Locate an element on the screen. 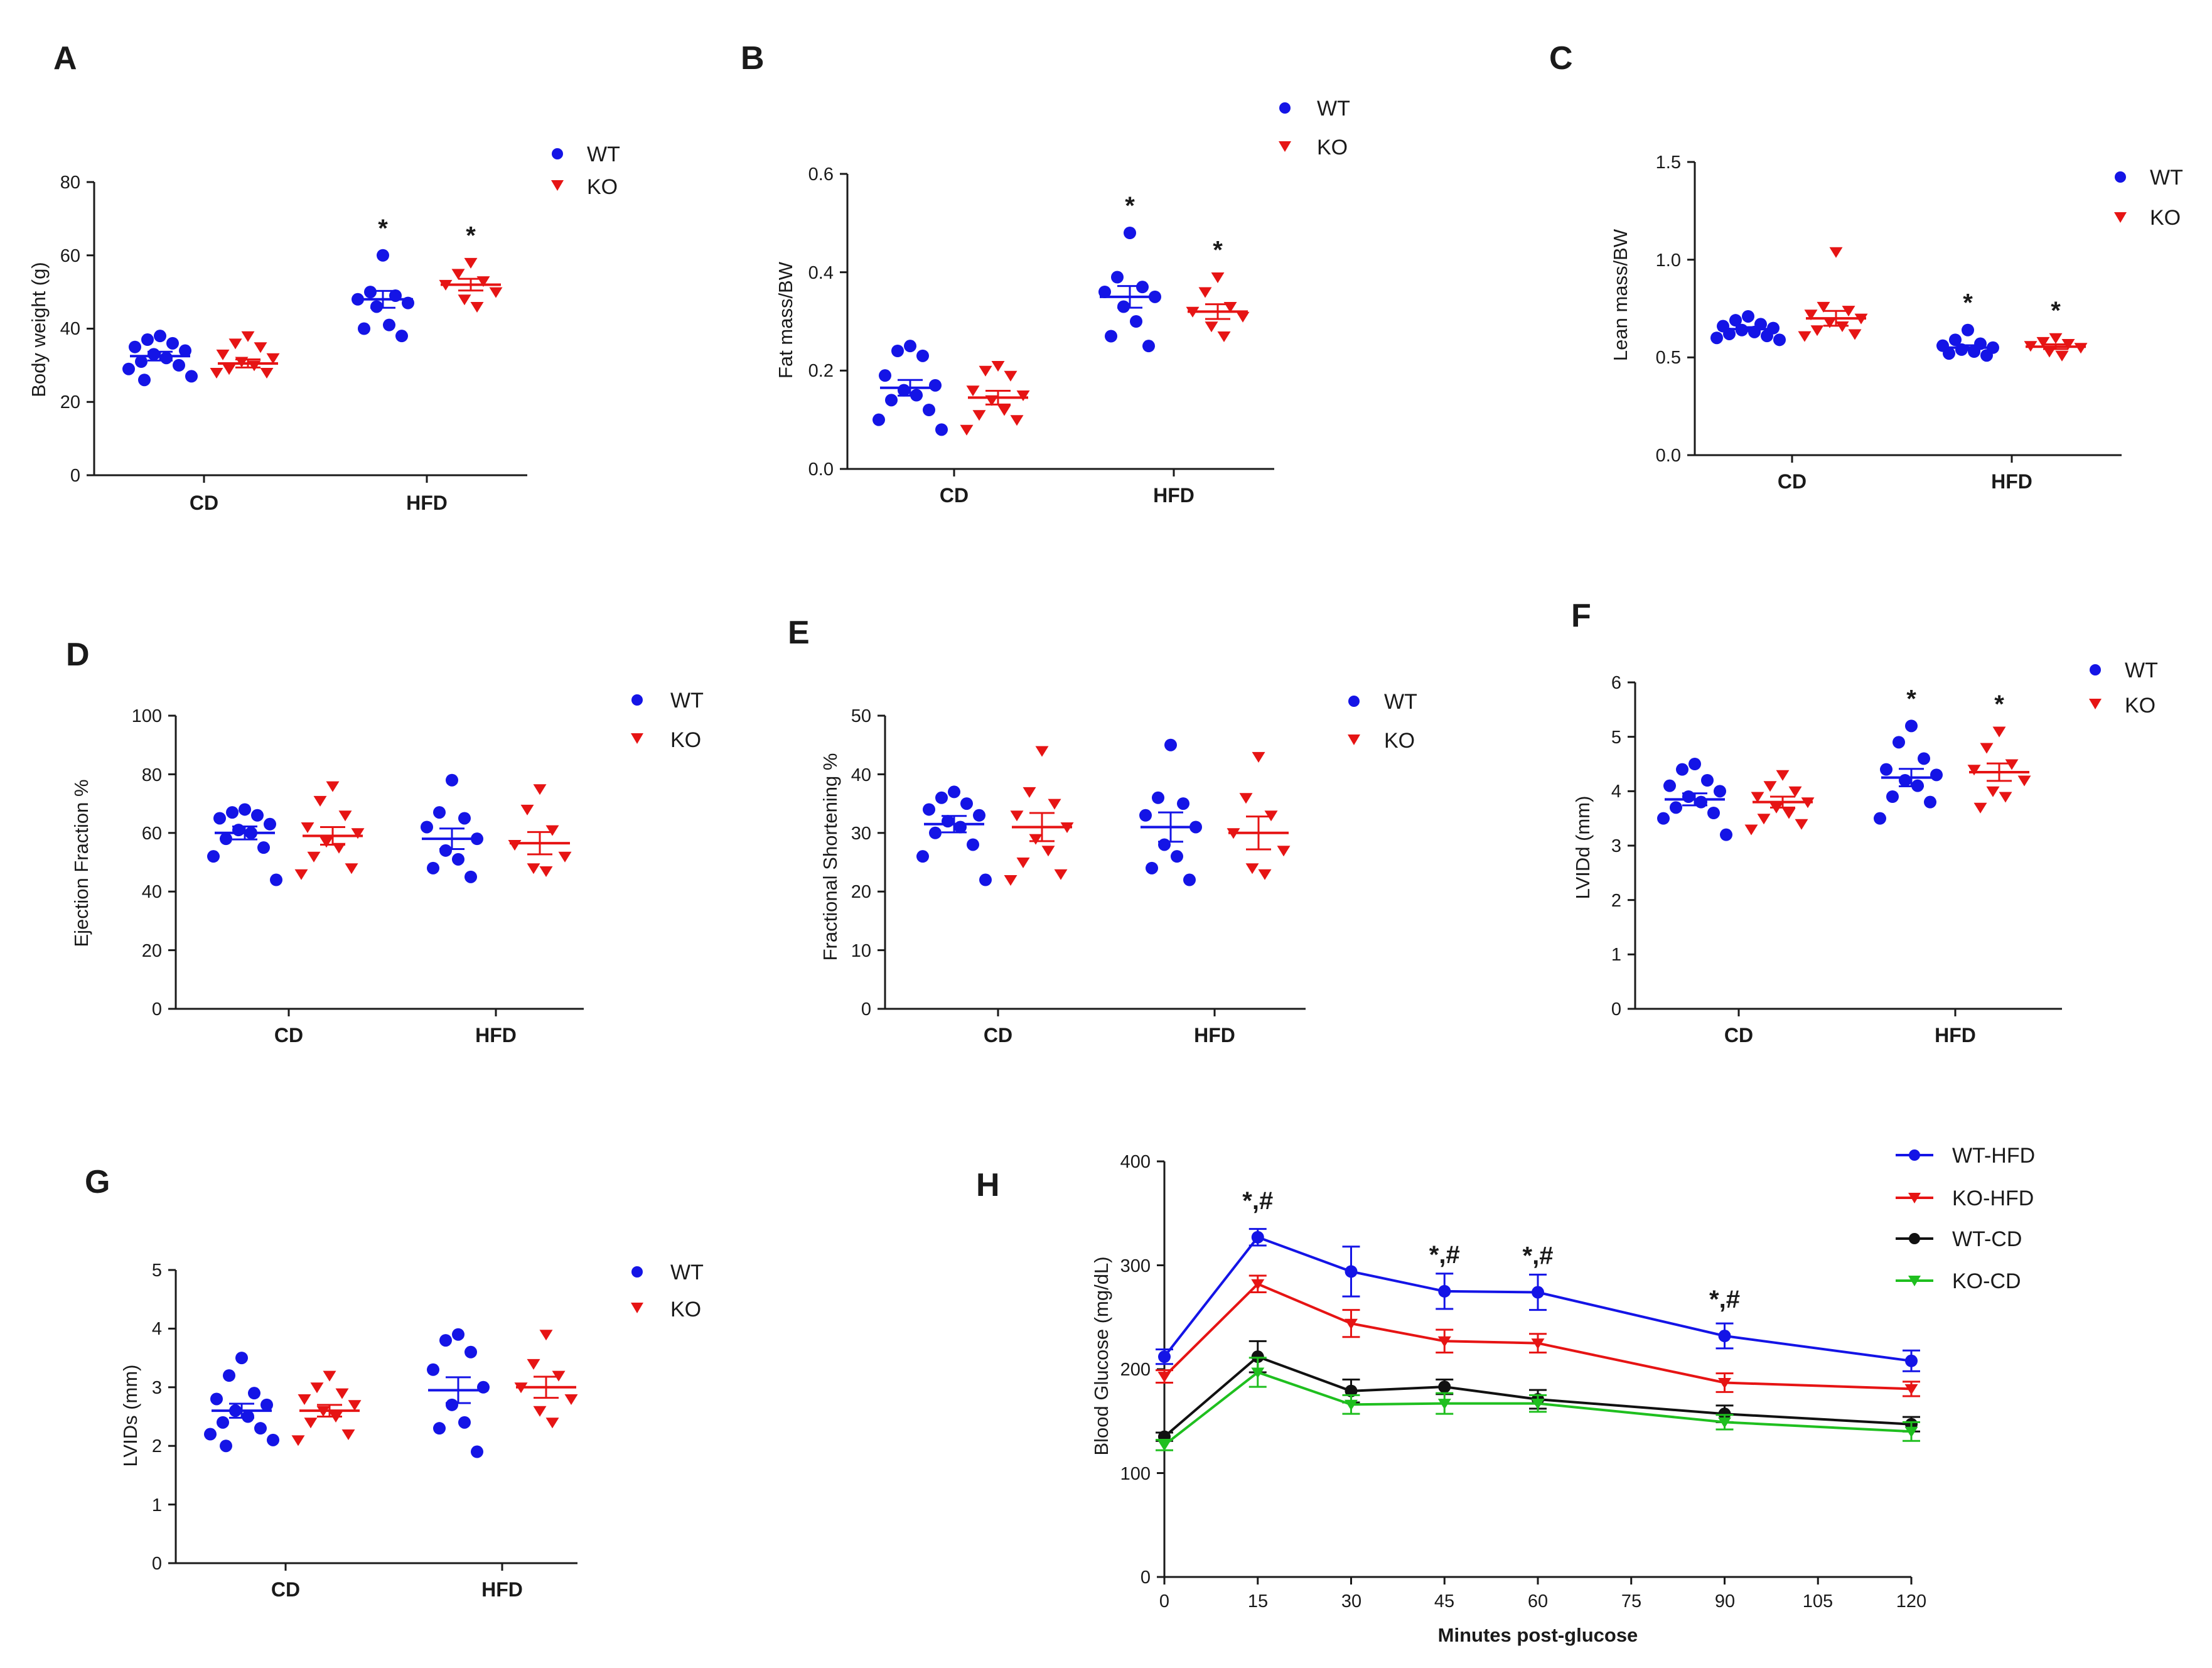 Image resolution: width=2212 pixels, height=1668 pixels. x-tick-label: 90 is located at coordinates (1725, 1601).